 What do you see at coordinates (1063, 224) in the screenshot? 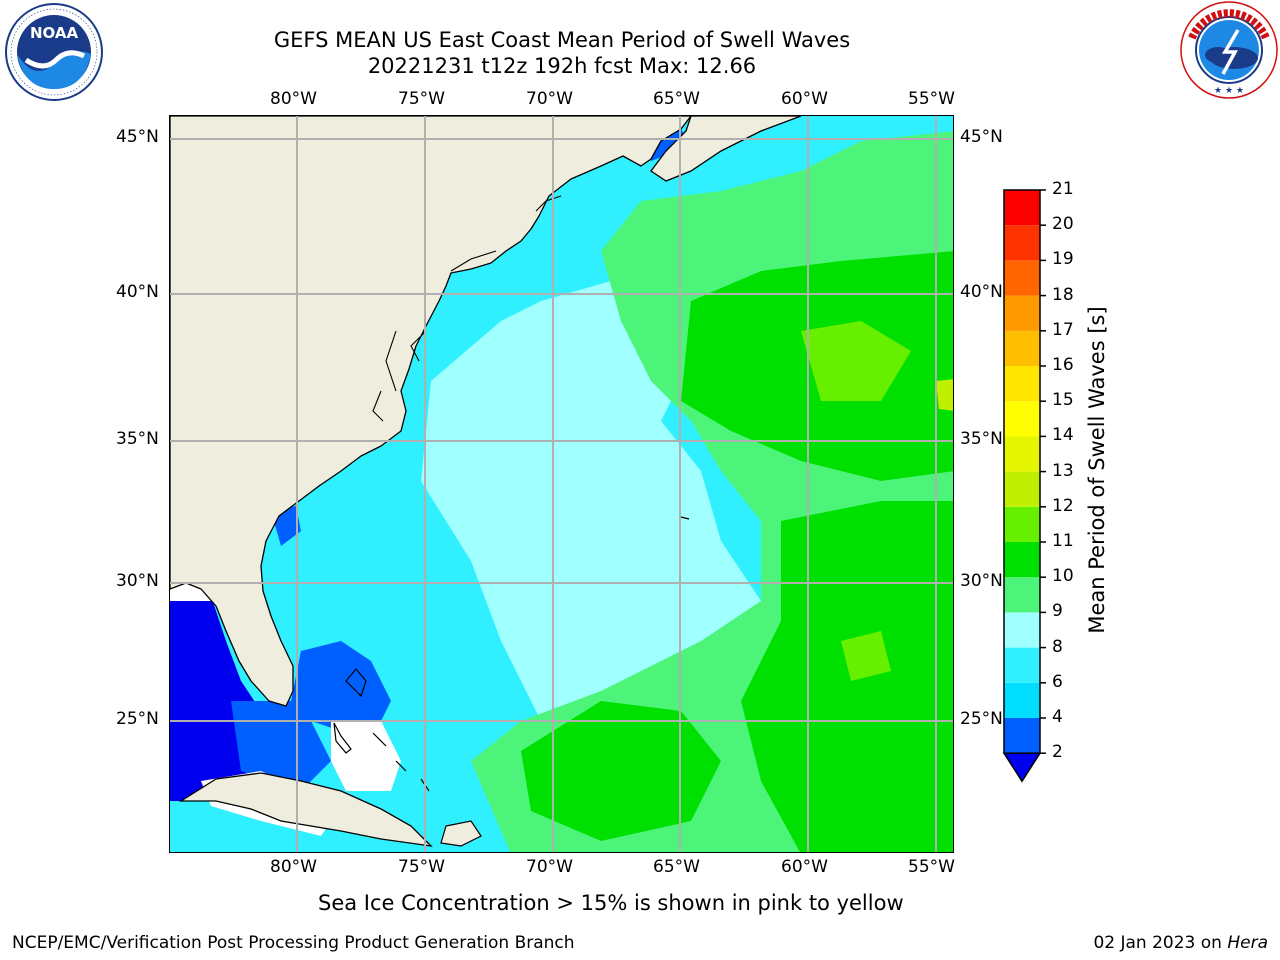
I see `colorbar-label: 20` at bounding box center [1063, 224].